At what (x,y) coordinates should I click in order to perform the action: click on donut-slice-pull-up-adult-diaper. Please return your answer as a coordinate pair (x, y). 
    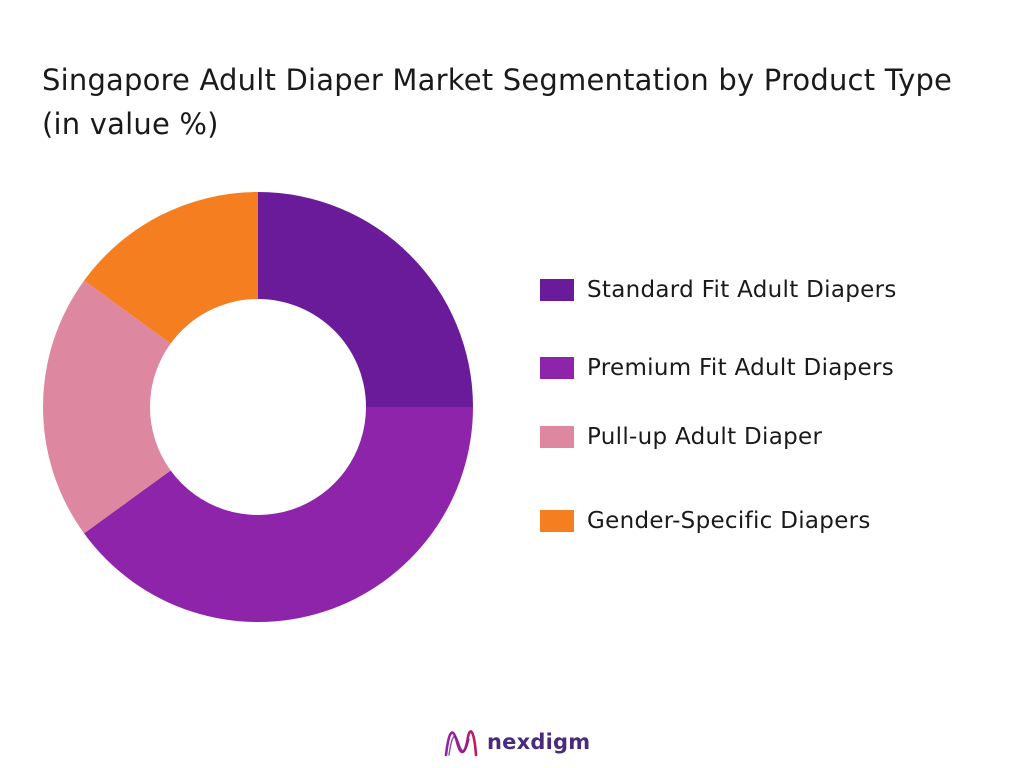
    Looking at the image, I should click on (106, 407).